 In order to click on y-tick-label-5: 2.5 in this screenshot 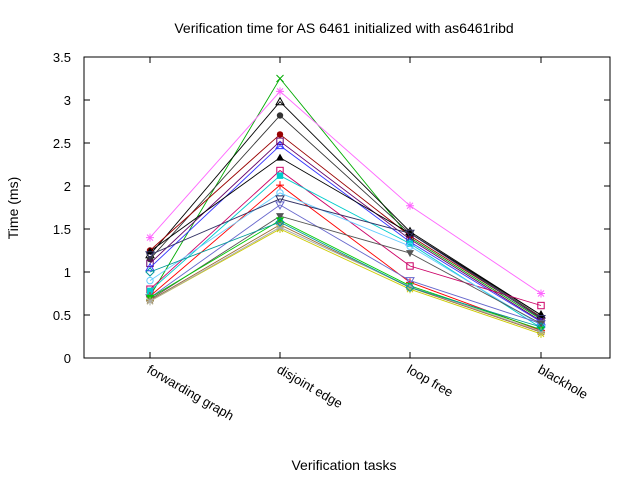, I will do `click(62, 143)`.